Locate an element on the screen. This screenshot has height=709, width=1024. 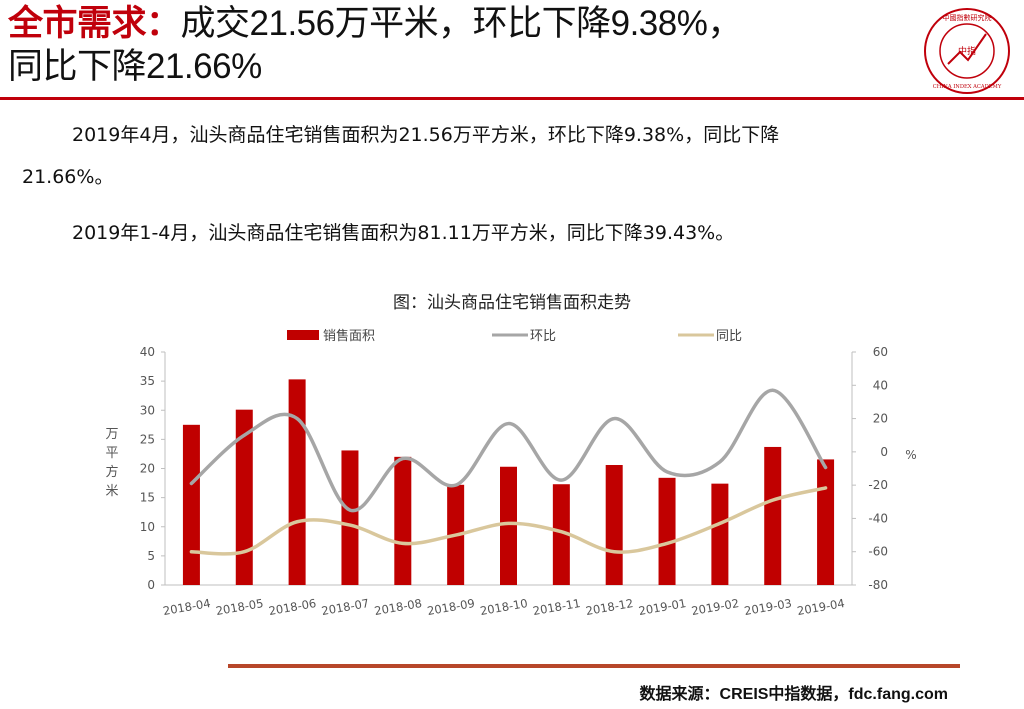
y-left-tick-label: 15 is located at coordinates (147, 498).